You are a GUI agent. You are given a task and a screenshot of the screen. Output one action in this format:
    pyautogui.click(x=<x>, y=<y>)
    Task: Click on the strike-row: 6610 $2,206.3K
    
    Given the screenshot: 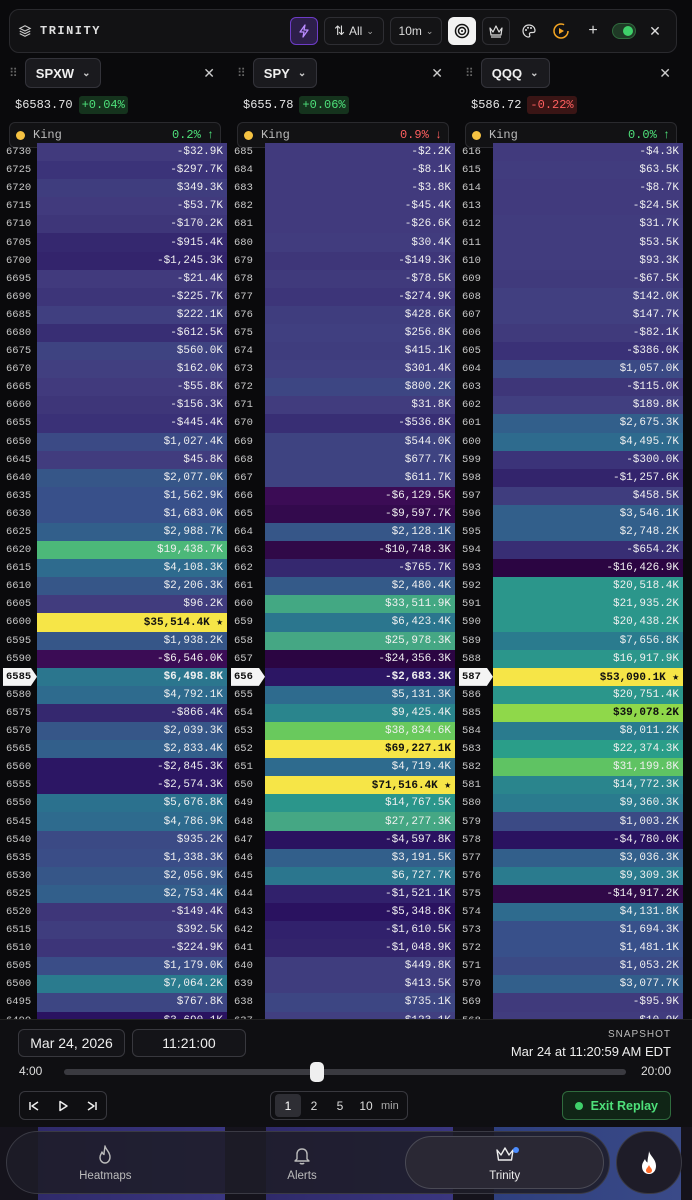 What is the action you would take?
    pyautogui.click(x=115, y=586)
    